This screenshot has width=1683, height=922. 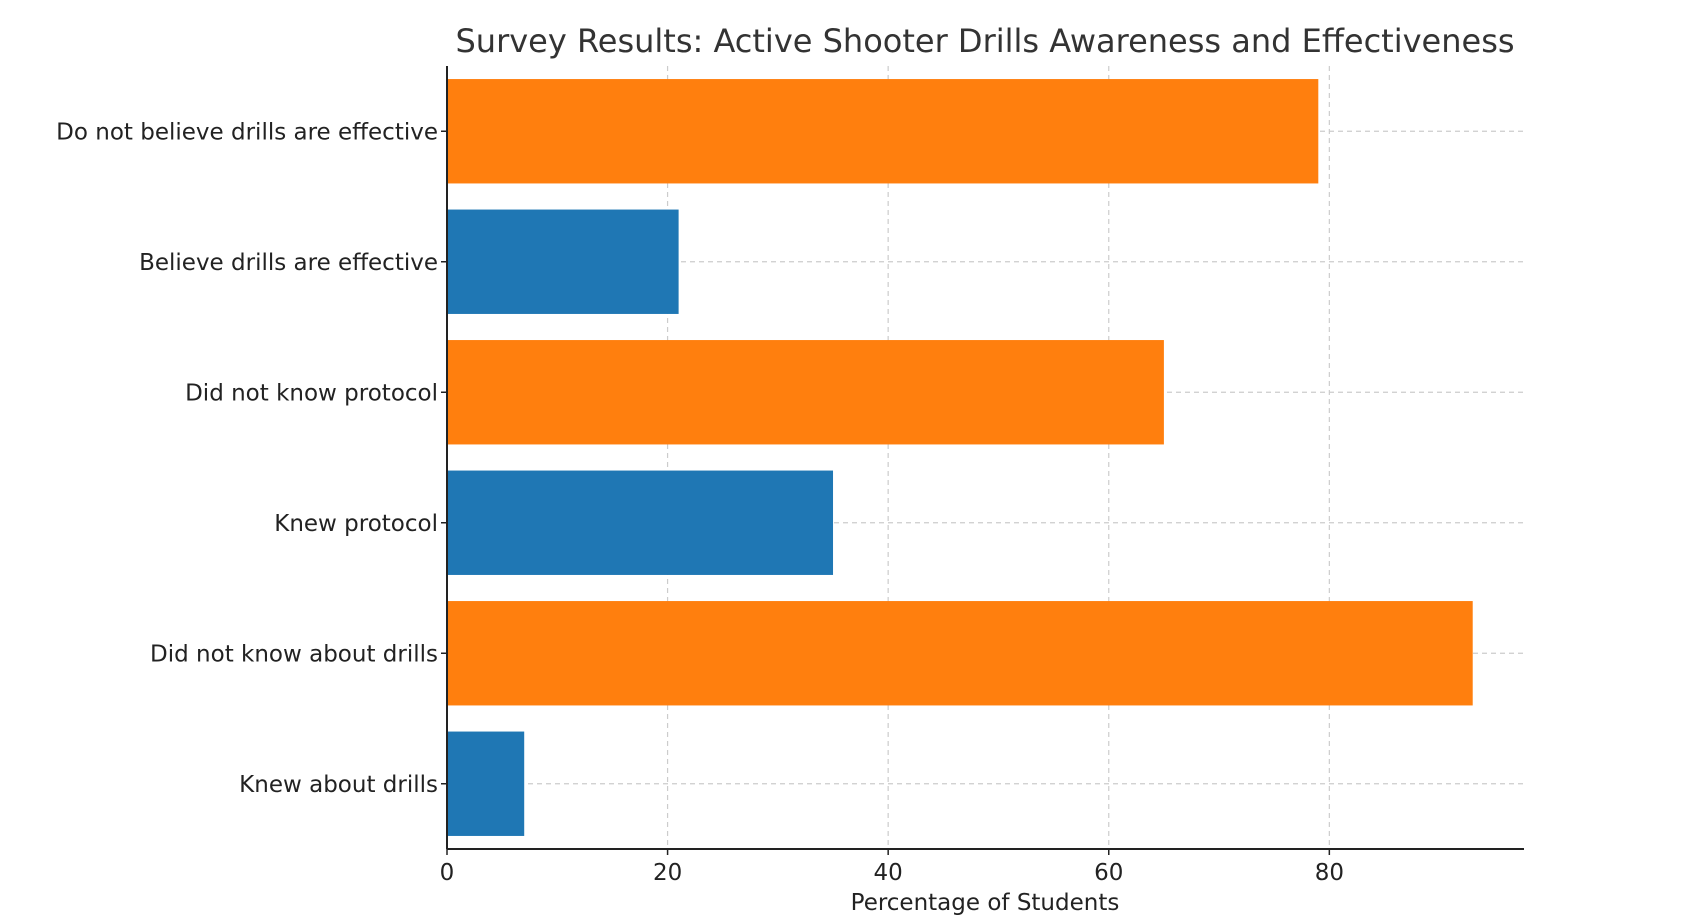 What do you see at coordinates (288, 263) in the screenshot?
I see `y-tick-label: Believe drills are effective` at bounding box center [288, 263].